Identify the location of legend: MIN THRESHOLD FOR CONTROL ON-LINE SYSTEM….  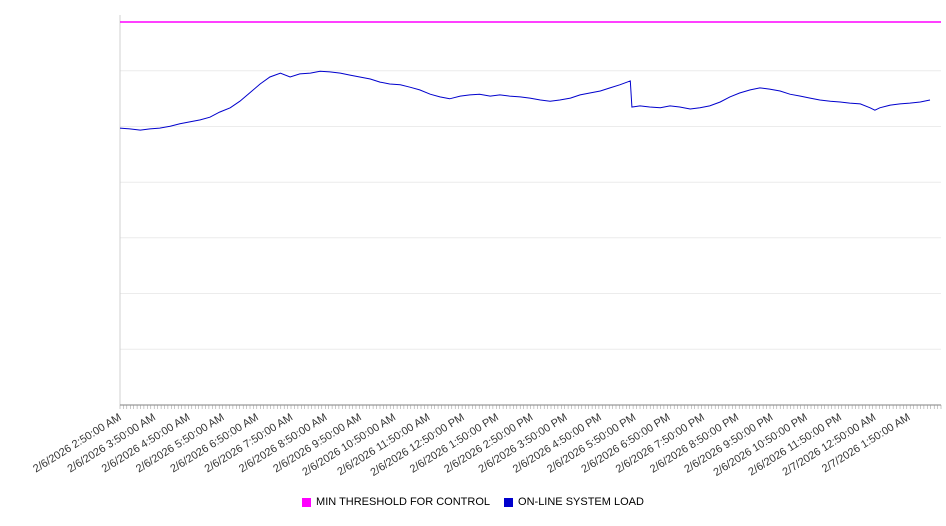
(473, 502).